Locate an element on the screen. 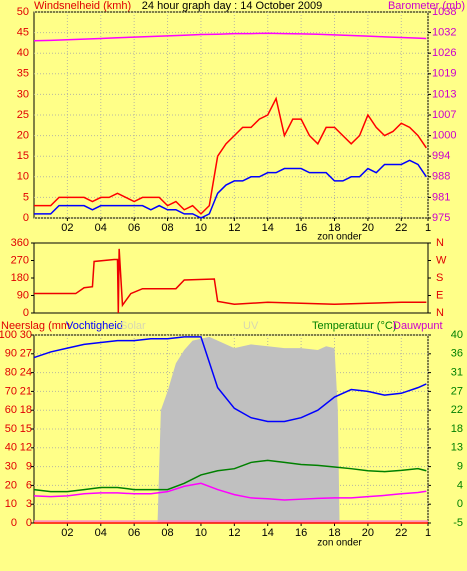 This screenshot has height=571, width=467. y-tick-label: 4 is located at coordinates (460, 485).